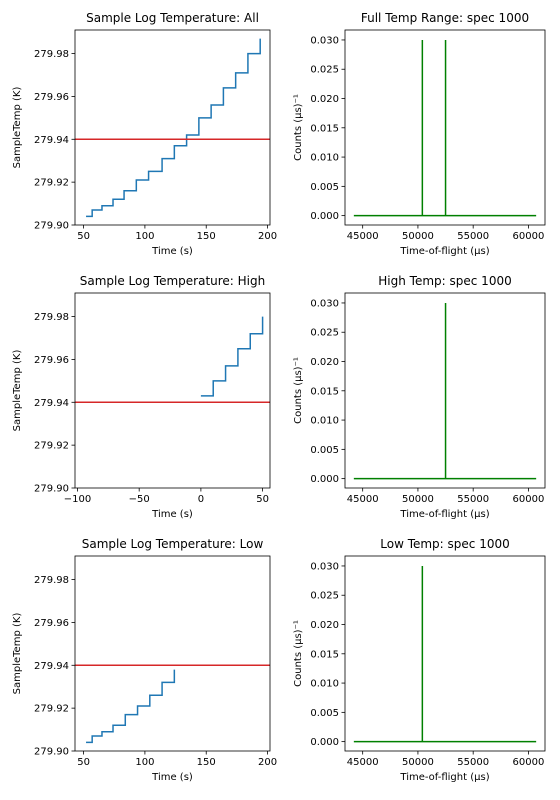  Describe the element at coordinates (445, 544) in the screenshot. I see `chart-title: Low Temp: spec 1000` at that location.